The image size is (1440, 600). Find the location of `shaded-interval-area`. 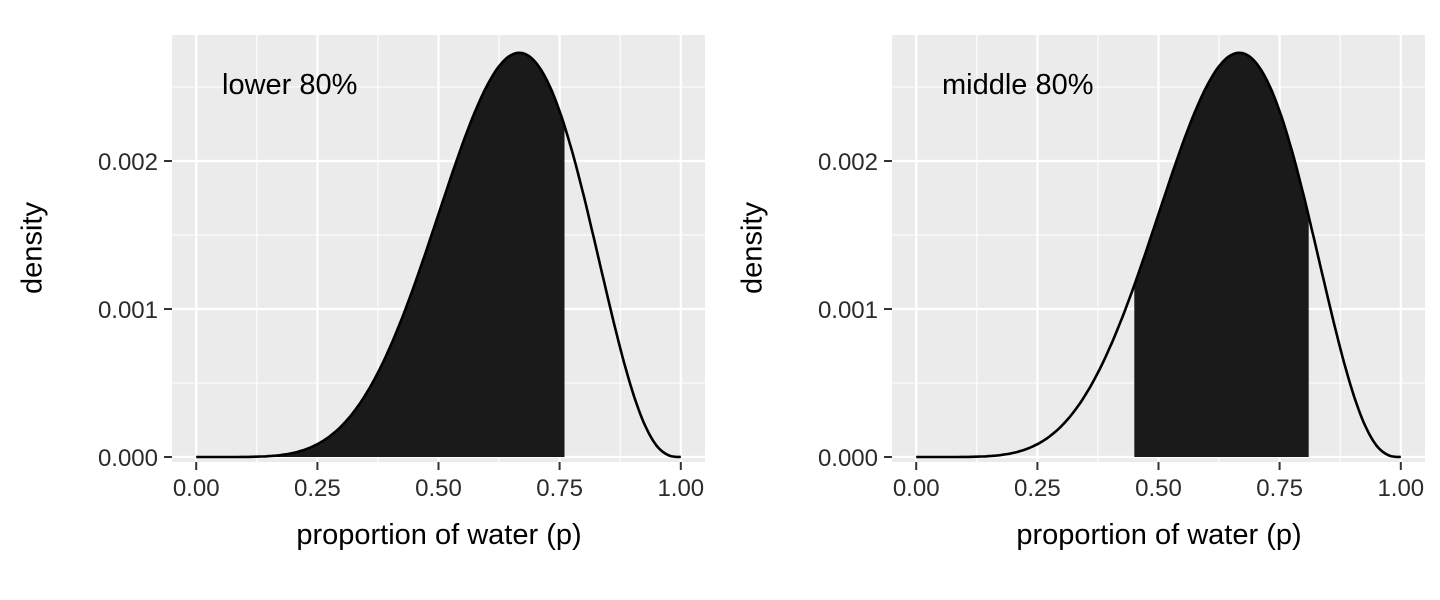

shaded-interval-area is located at coordinates (1221, 255).